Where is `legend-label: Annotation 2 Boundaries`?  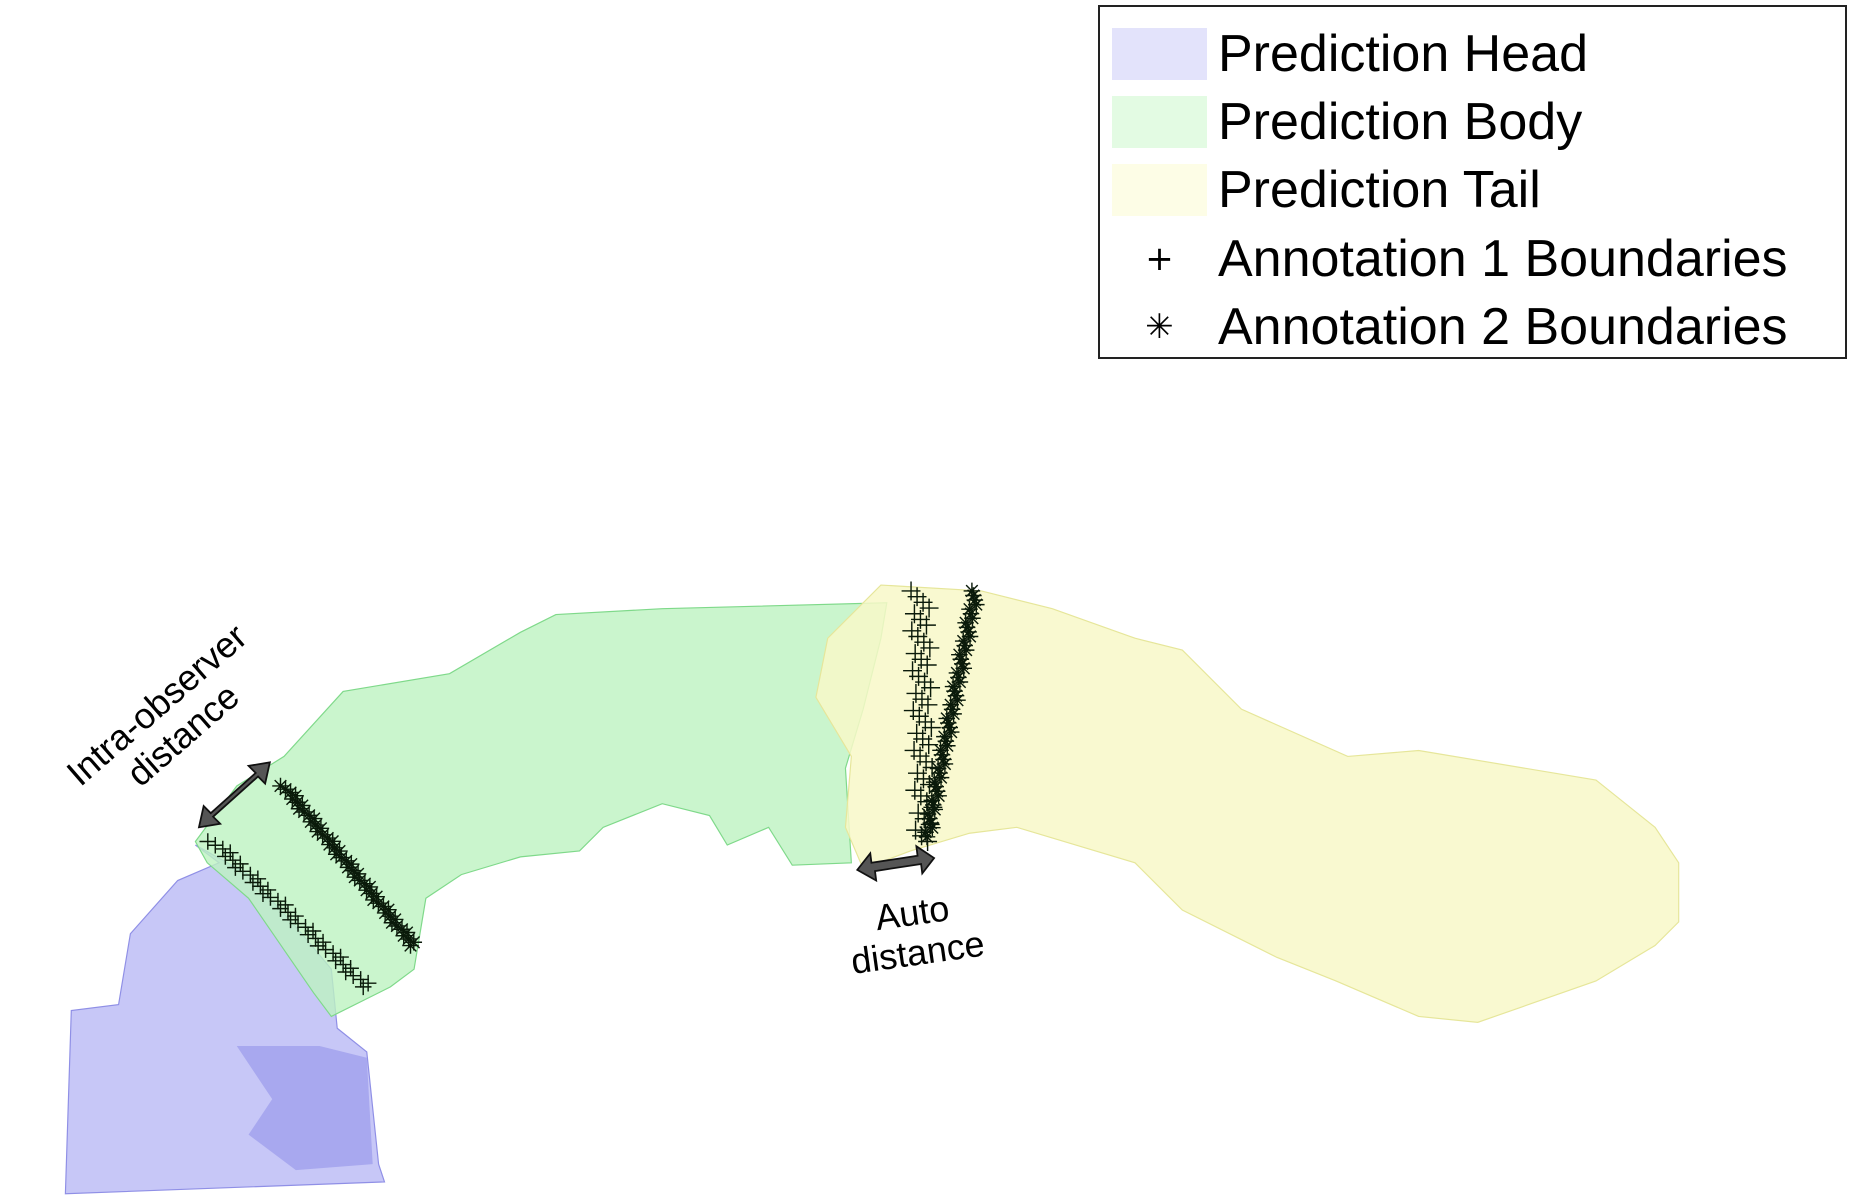
legend-label: Annotation 2 Boundaries is located at coordinates (1503, 327).